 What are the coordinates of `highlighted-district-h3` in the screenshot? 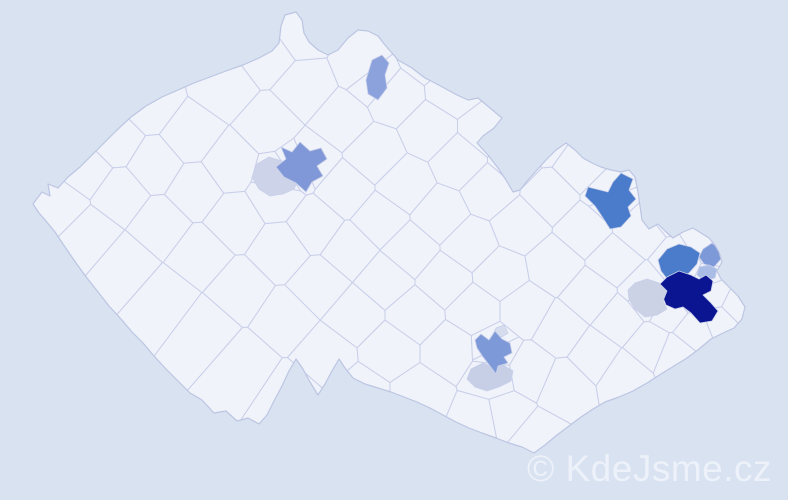 It's located at (377, 77).